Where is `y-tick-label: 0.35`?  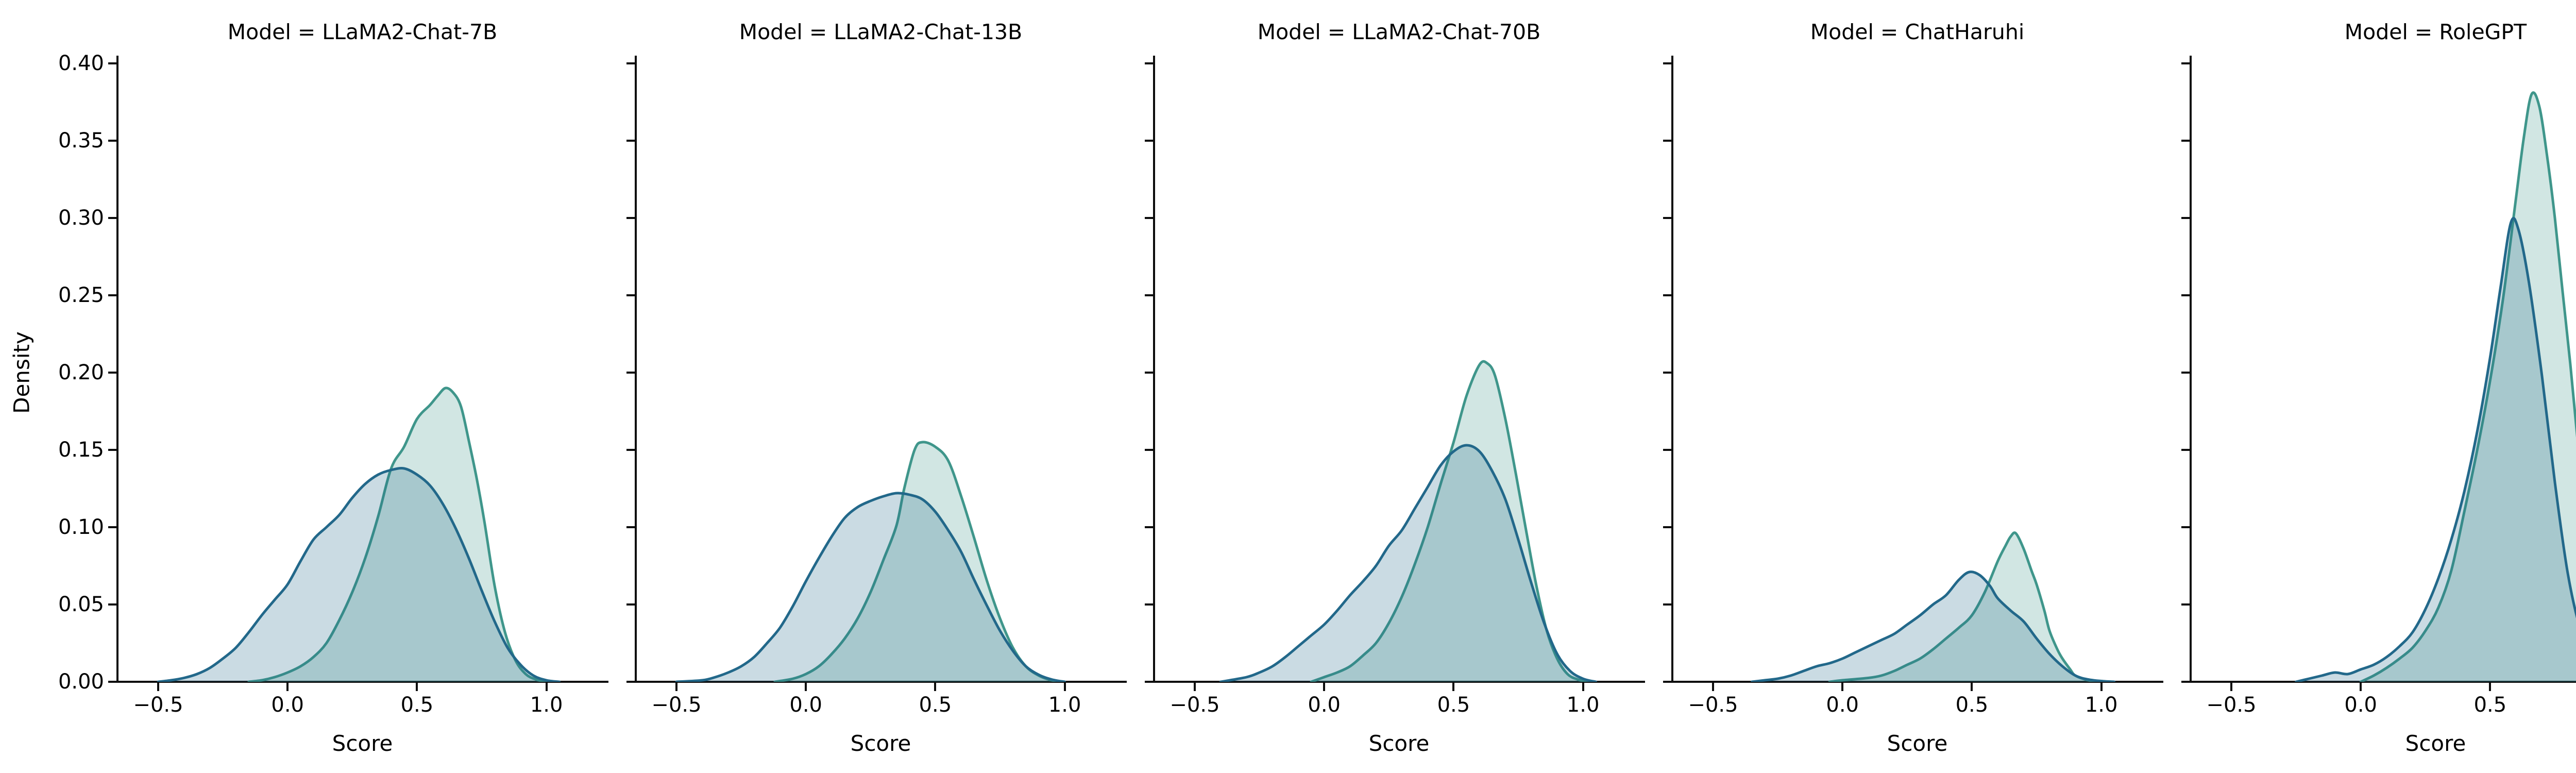
y-tick-label: 0.35 is located at coordinates (81, 141).